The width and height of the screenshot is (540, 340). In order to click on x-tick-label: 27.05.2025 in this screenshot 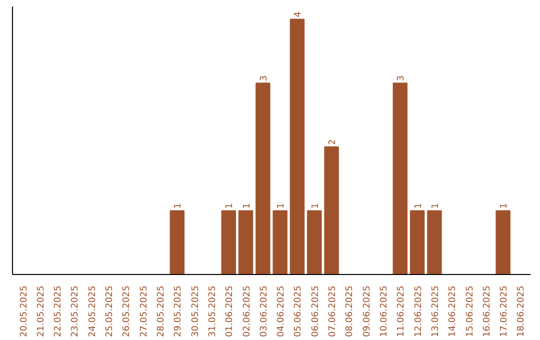, I will do `click(144, 312)`.